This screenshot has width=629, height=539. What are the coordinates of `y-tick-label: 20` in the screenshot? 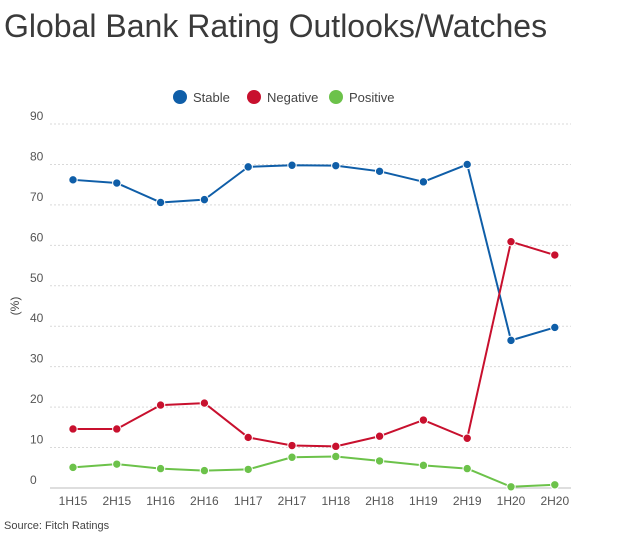 It's located at (37, 399).